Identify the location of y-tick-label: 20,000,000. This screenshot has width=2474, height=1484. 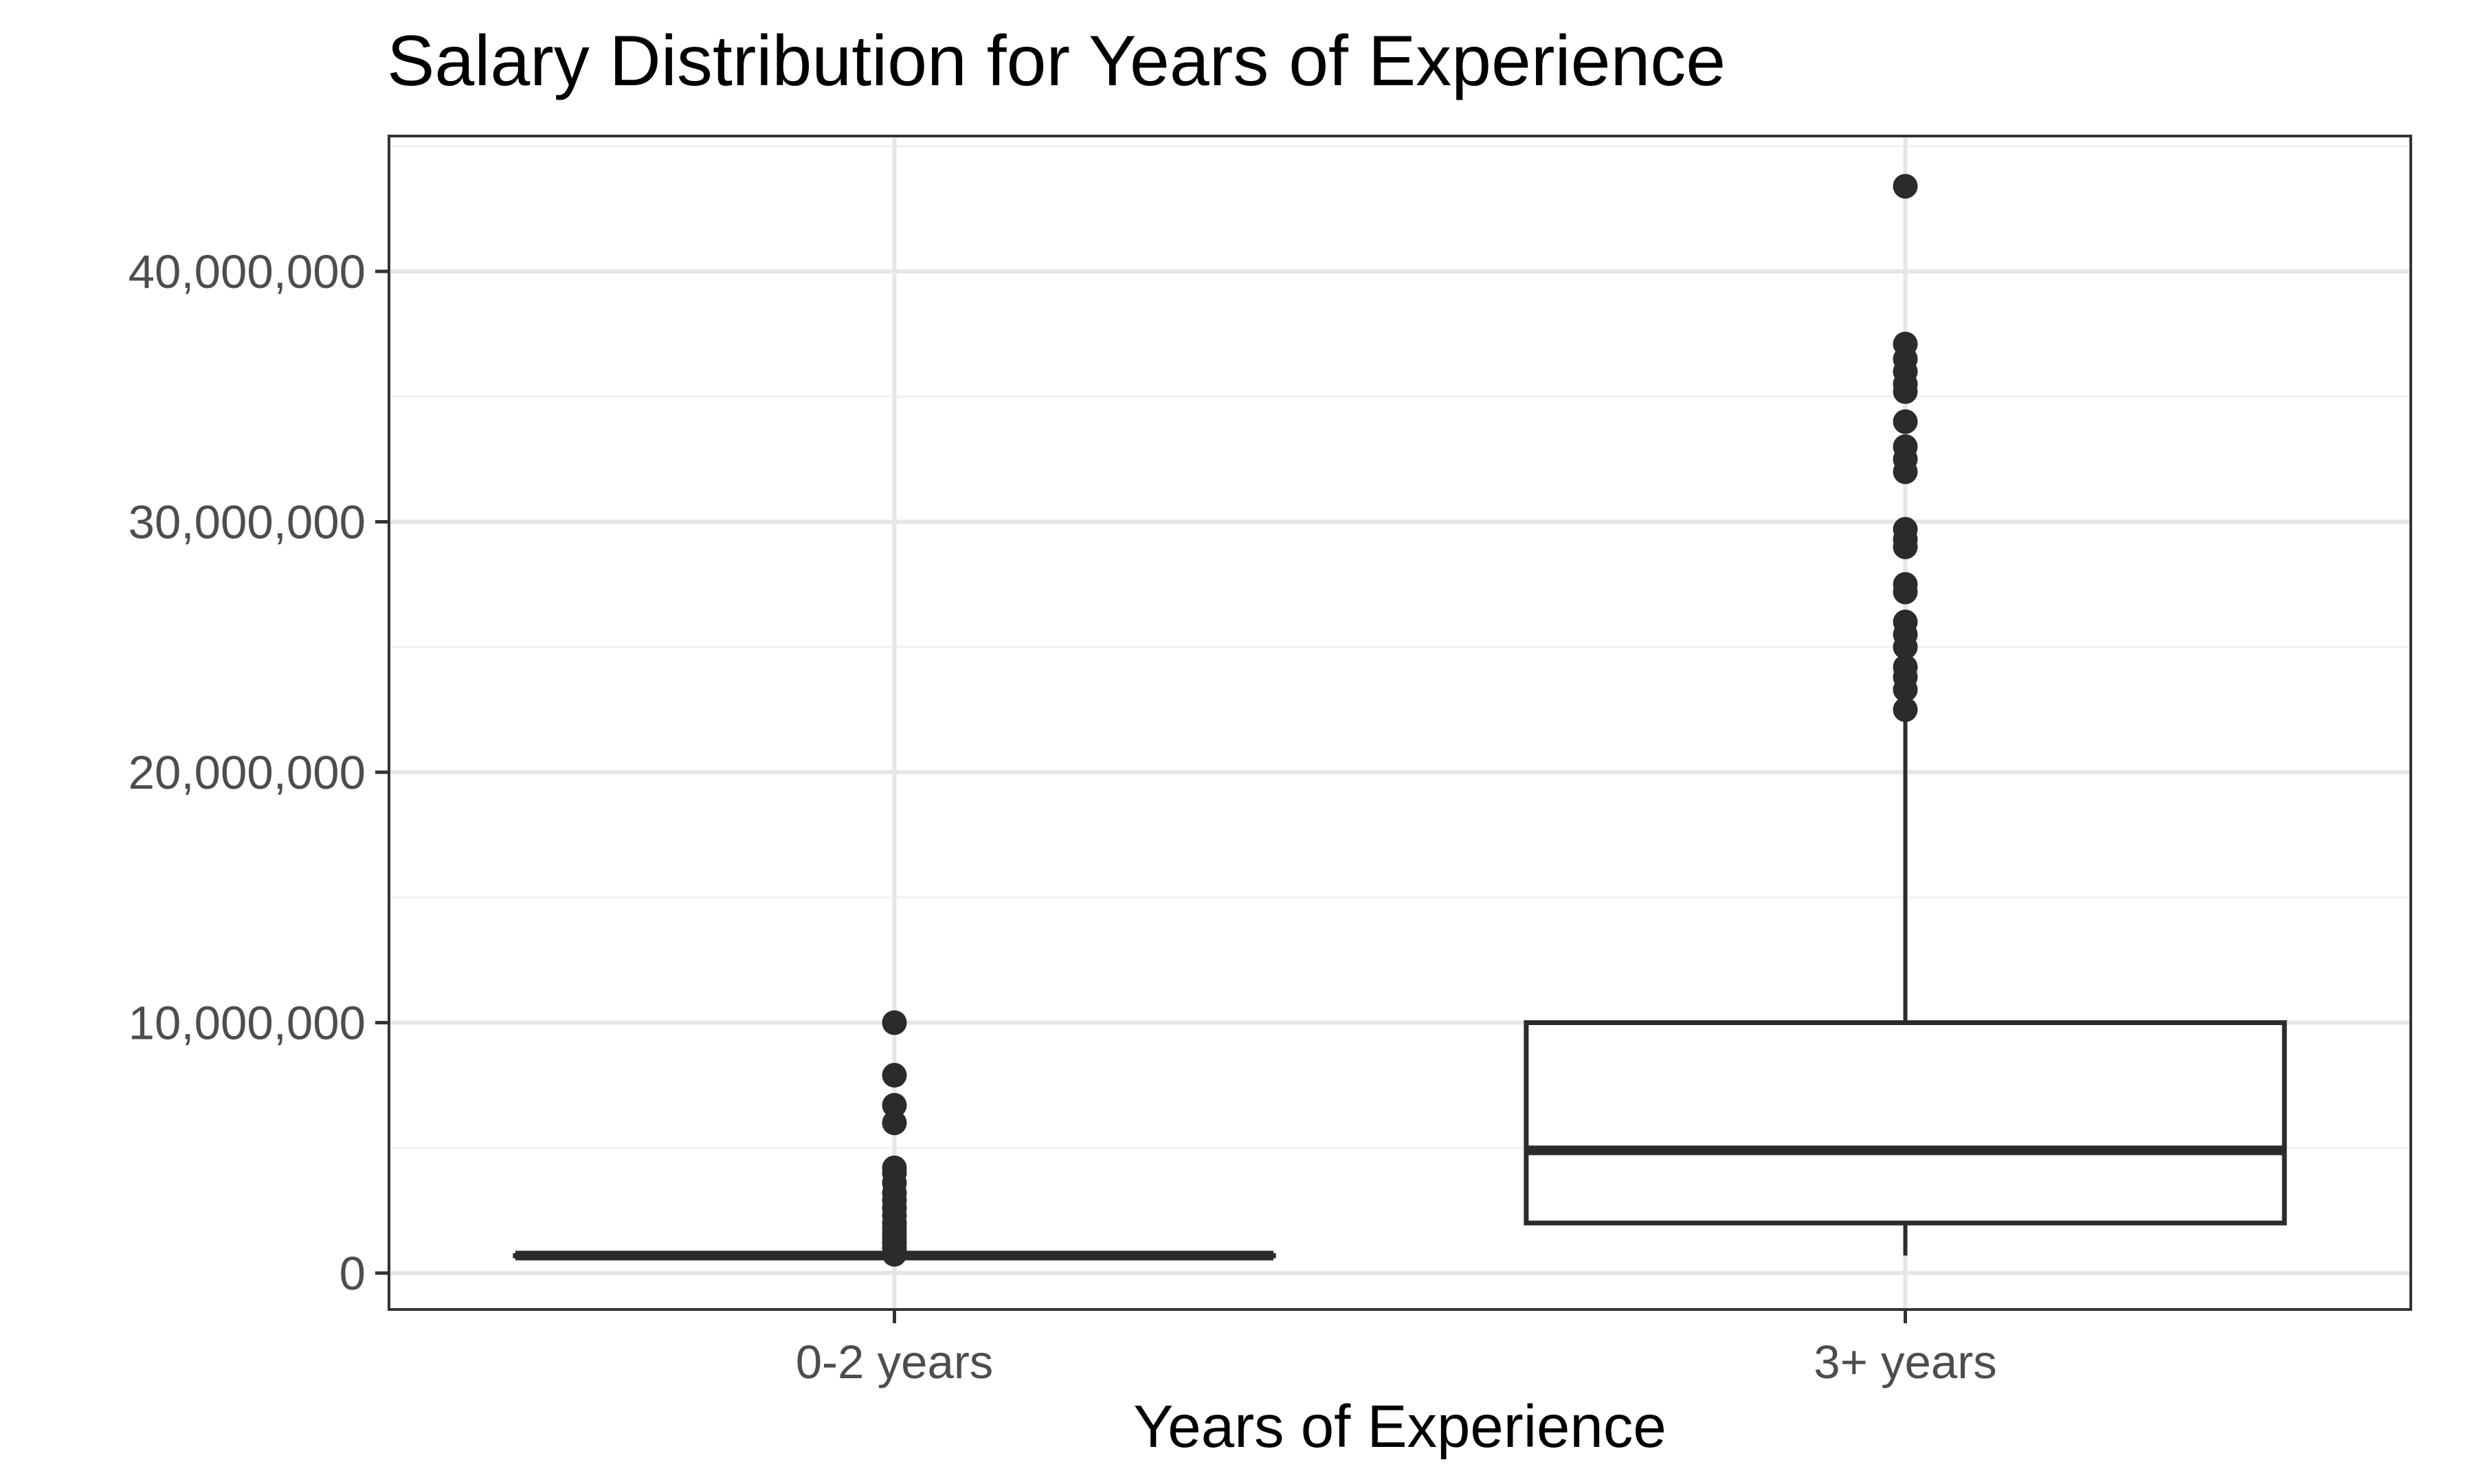
(247, 772).